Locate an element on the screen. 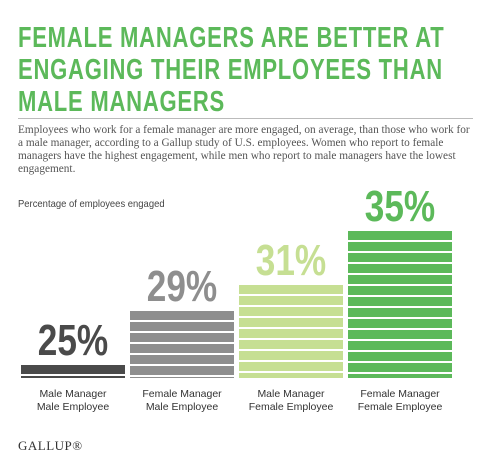  x-tick-label: Female Manager Female Employee is located at coordinates (400, 400).